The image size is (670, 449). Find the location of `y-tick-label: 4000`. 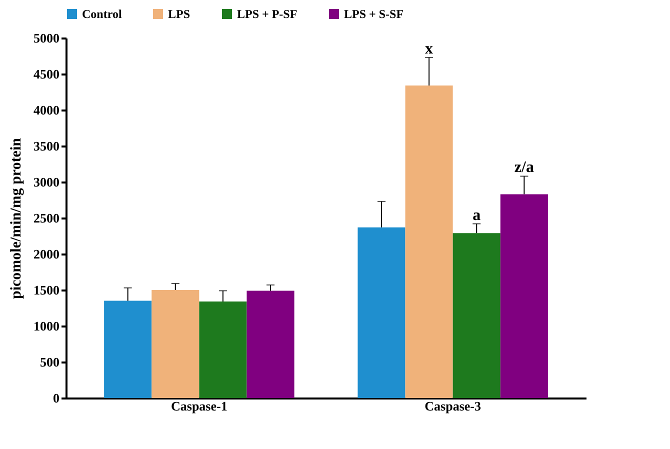

y-tick-label: 4000 is located at coordinates (47, 110).